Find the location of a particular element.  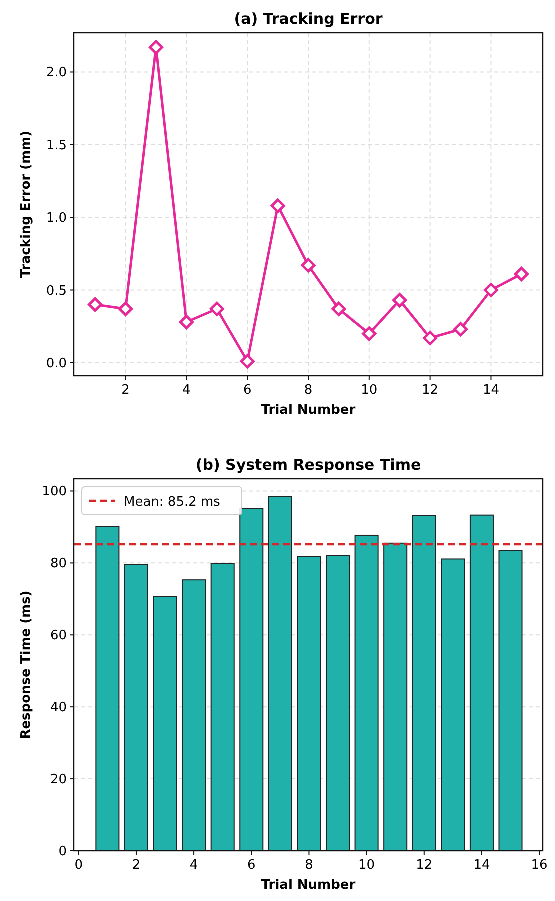

y-tick-label: 0.5 is located at coordinates (56, 291).